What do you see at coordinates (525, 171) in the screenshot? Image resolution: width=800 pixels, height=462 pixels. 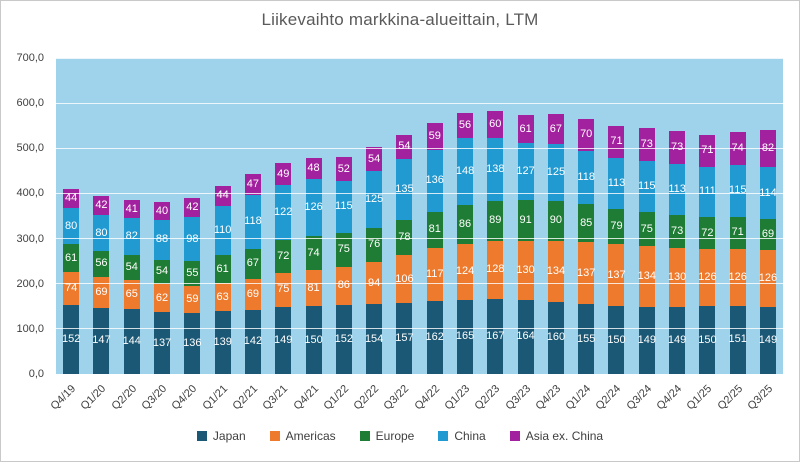 I see `value-label: 127` at bounding box center [525, 171].